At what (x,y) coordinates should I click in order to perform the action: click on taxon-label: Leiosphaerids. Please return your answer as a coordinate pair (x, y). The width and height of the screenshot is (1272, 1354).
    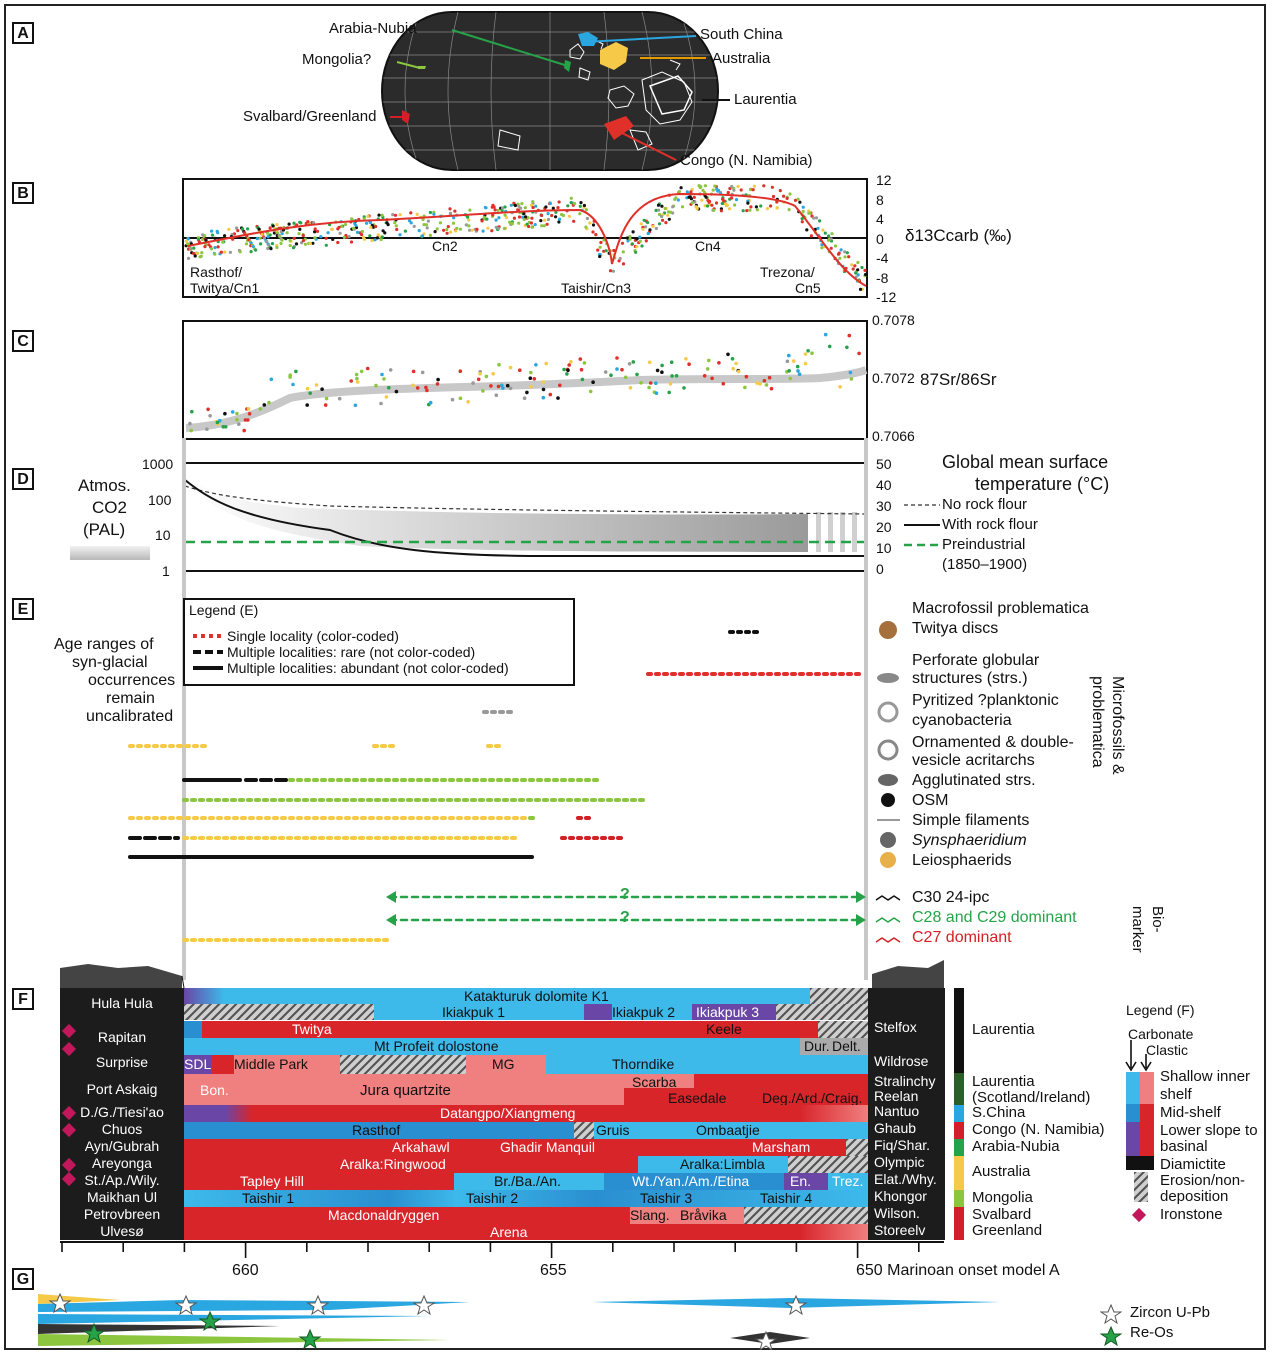
    Looking at the image, I should click on (962, 860).